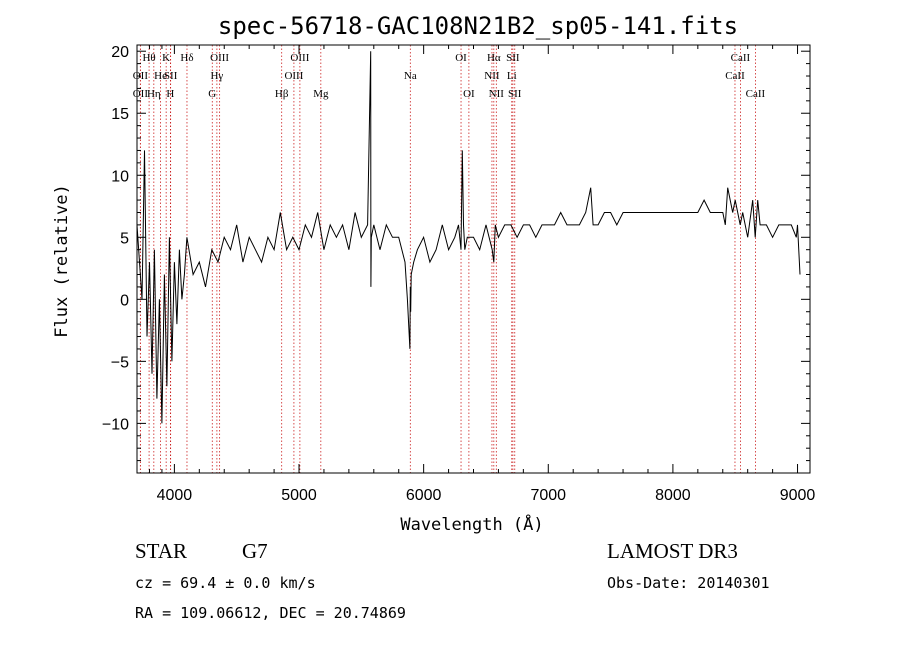 The width and height of the screenshot is (900, 649). I want to click on line-label-16: Na, so click(410, 76).